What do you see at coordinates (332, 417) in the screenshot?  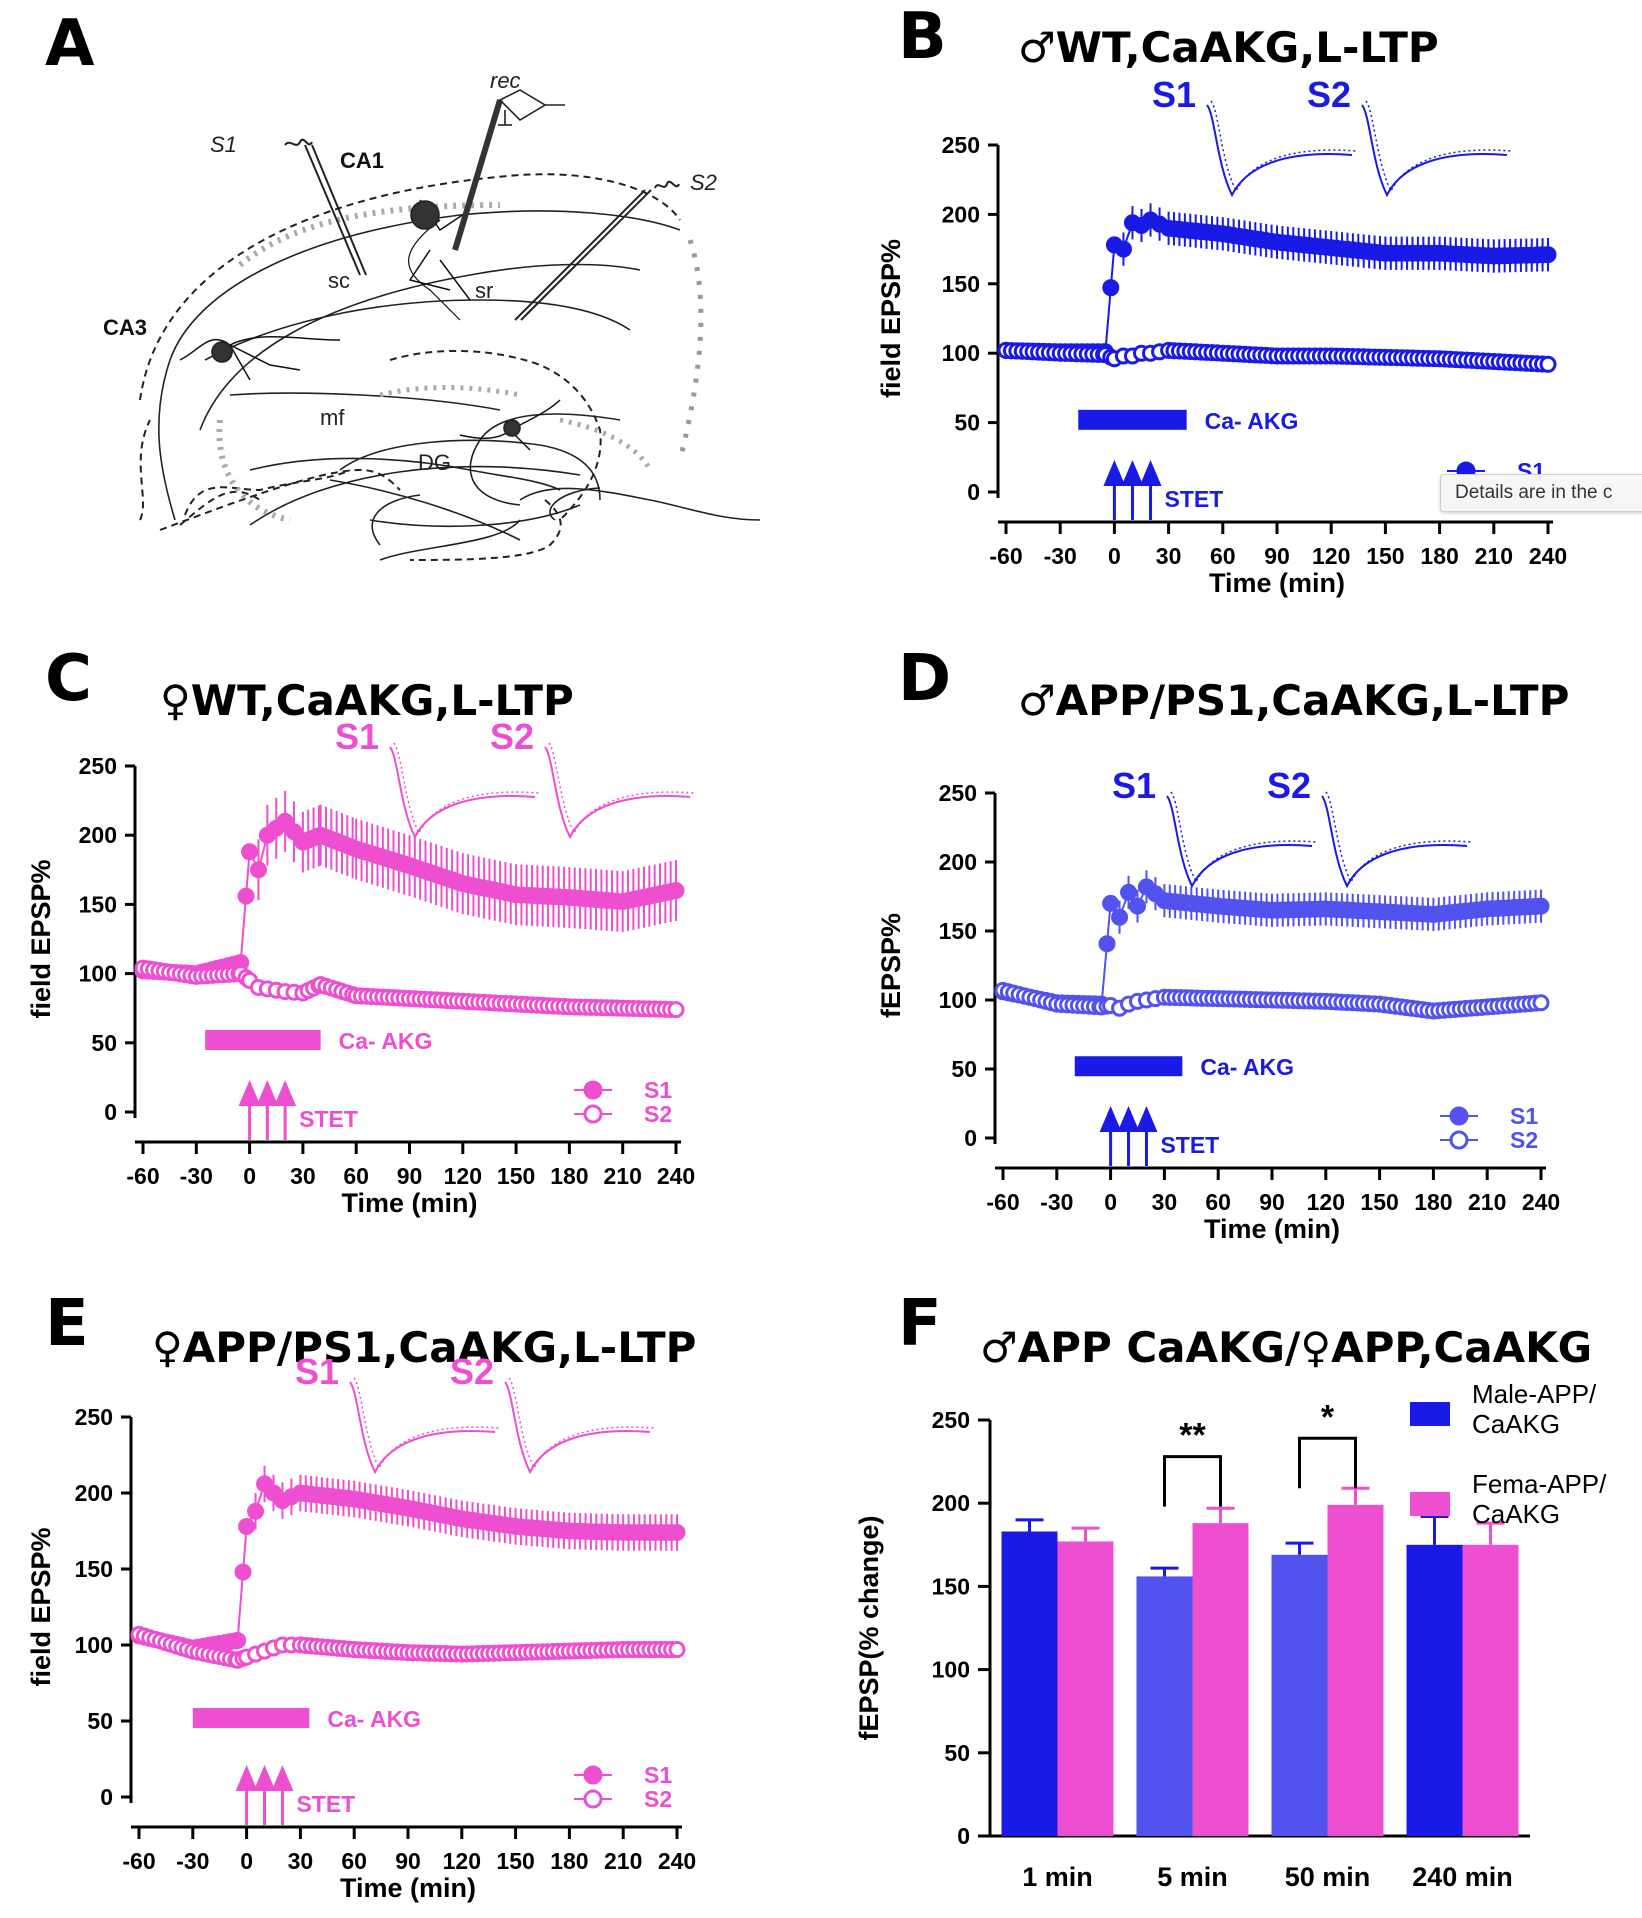 I see `label-mf: mf` at bounding box center [332, 417].